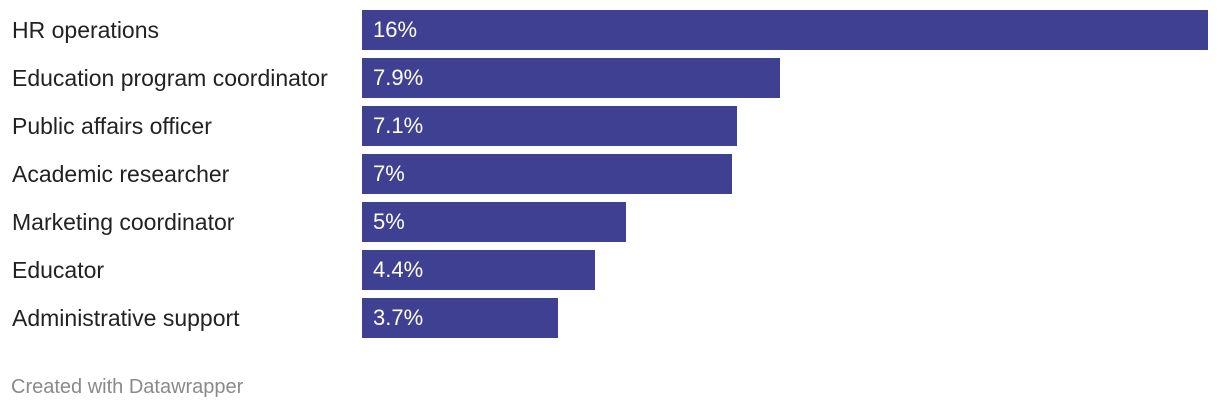  What do you see at coordinates (395, 29) in the screenshot?
I see `value-label: 16%` at bounding box center [395, 29].